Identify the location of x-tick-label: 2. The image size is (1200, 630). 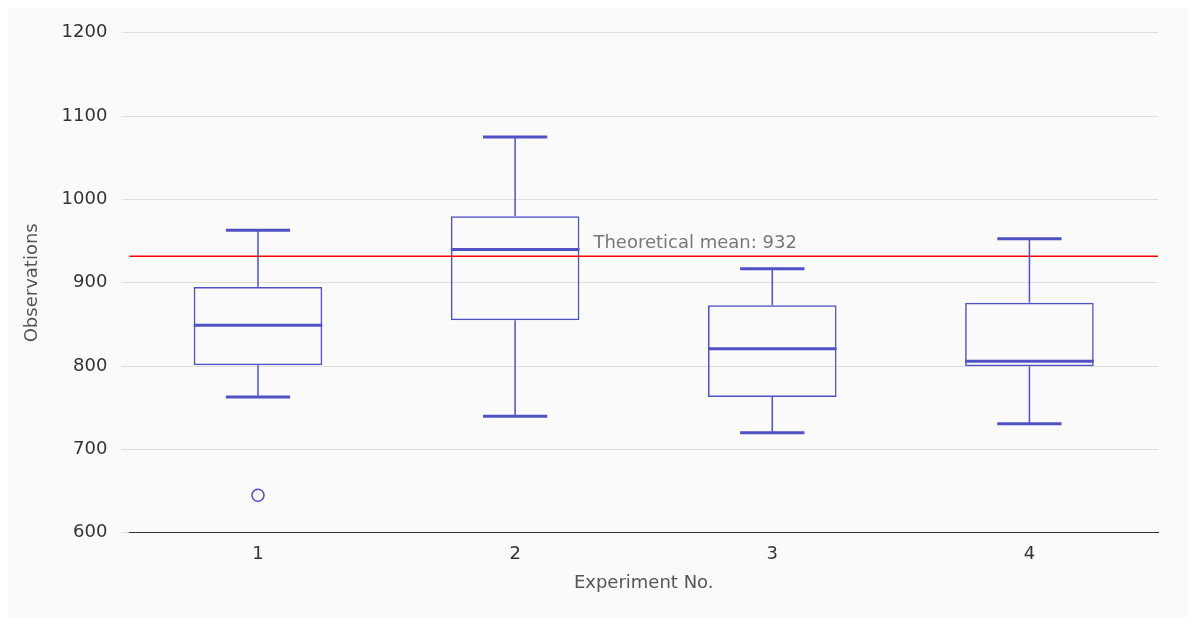
(515, 553).